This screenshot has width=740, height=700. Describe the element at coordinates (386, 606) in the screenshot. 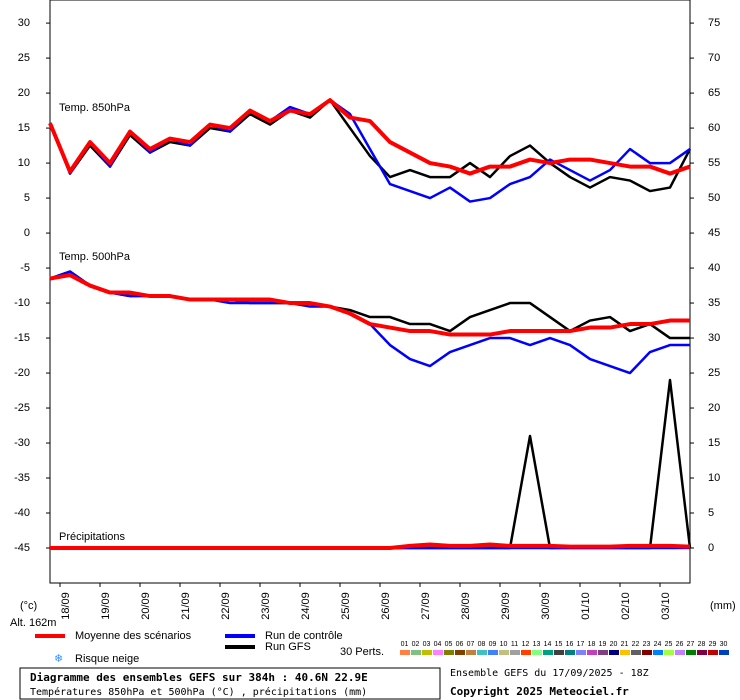

I see `x-tick-label: 26/09` at that location.